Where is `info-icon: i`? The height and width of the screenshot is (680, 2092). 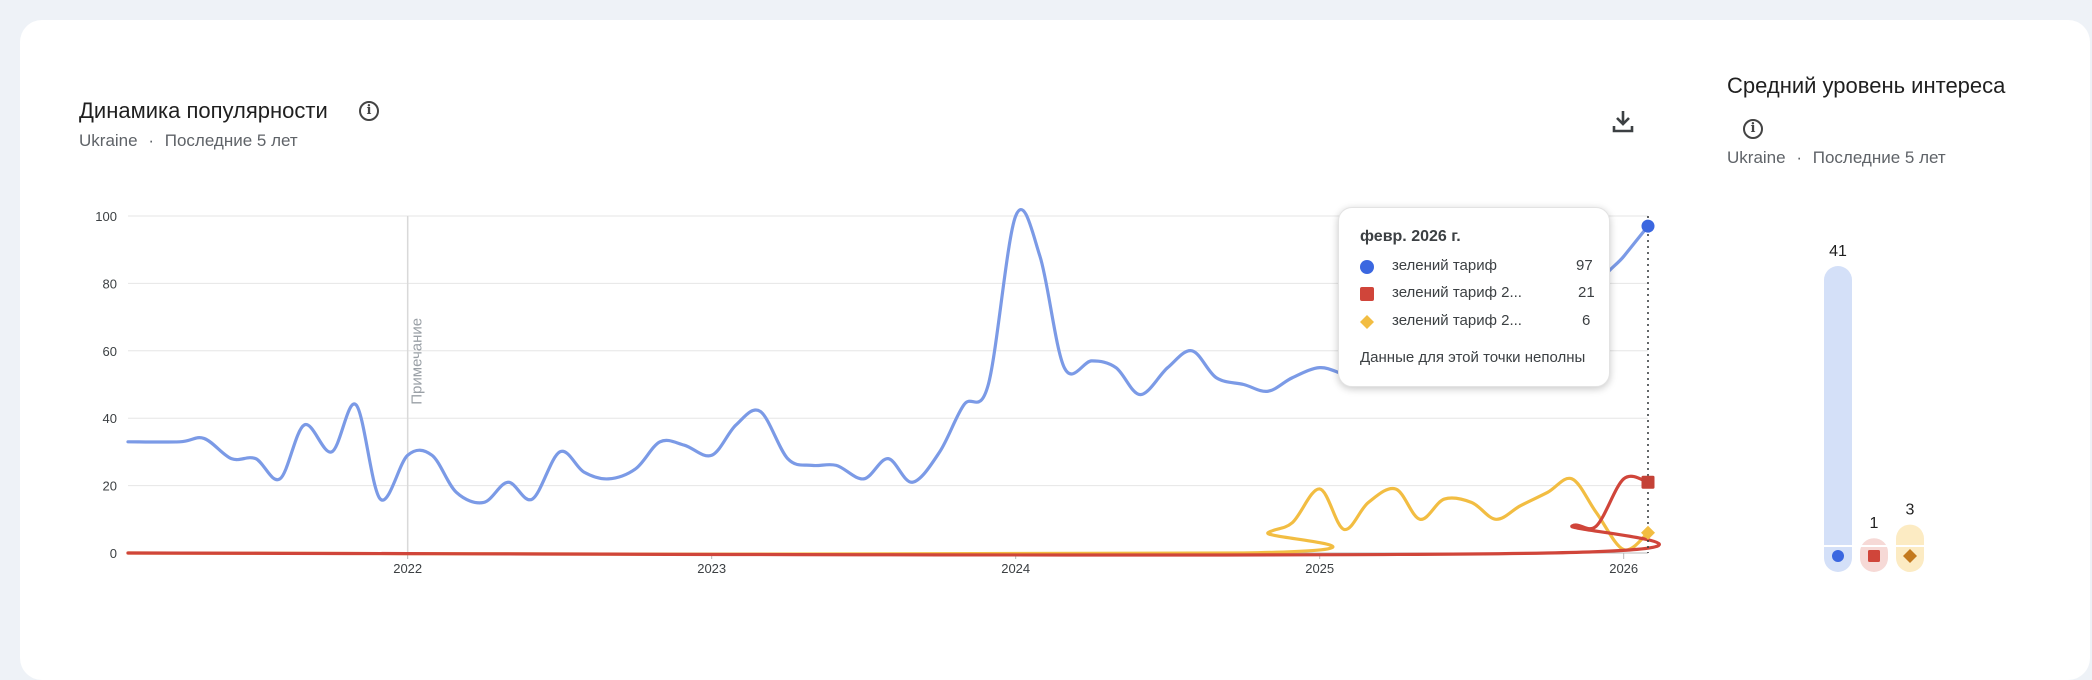 info-icon: i is located at coordinates (369, 111).